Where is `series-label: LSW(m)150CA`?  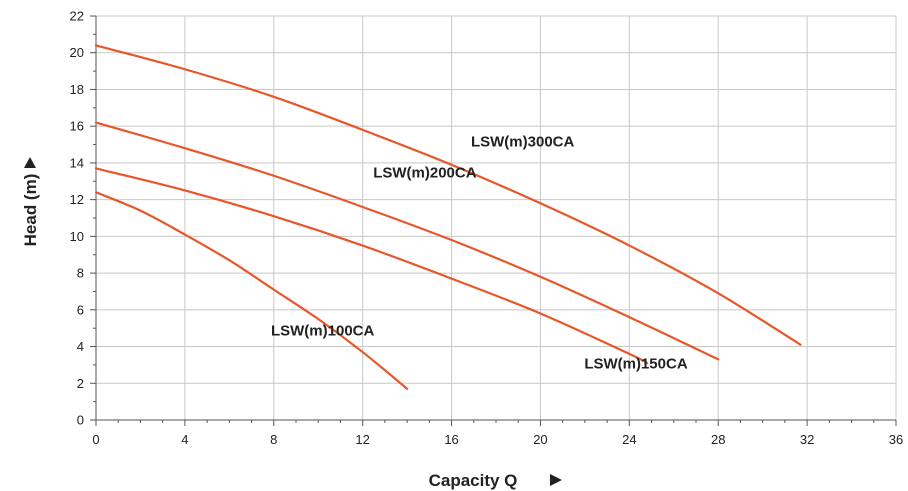 series-label: LSW(m)150CA is located at coordinates (636, 364).